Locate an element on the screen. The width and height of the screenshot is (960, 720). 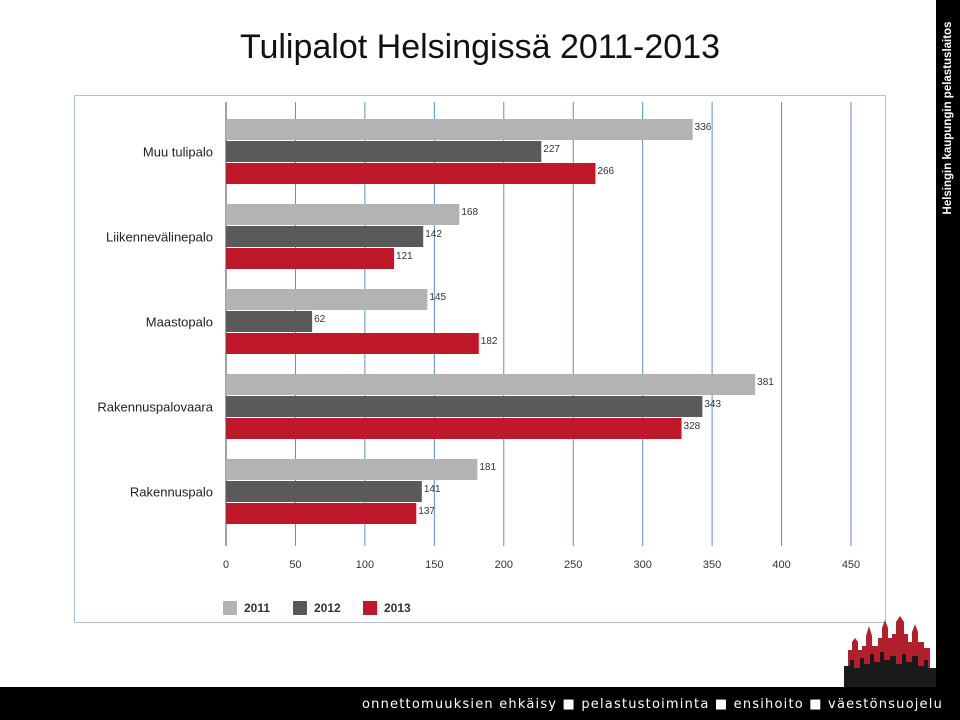
data-label: 266 is located at coordinates (605, 171).